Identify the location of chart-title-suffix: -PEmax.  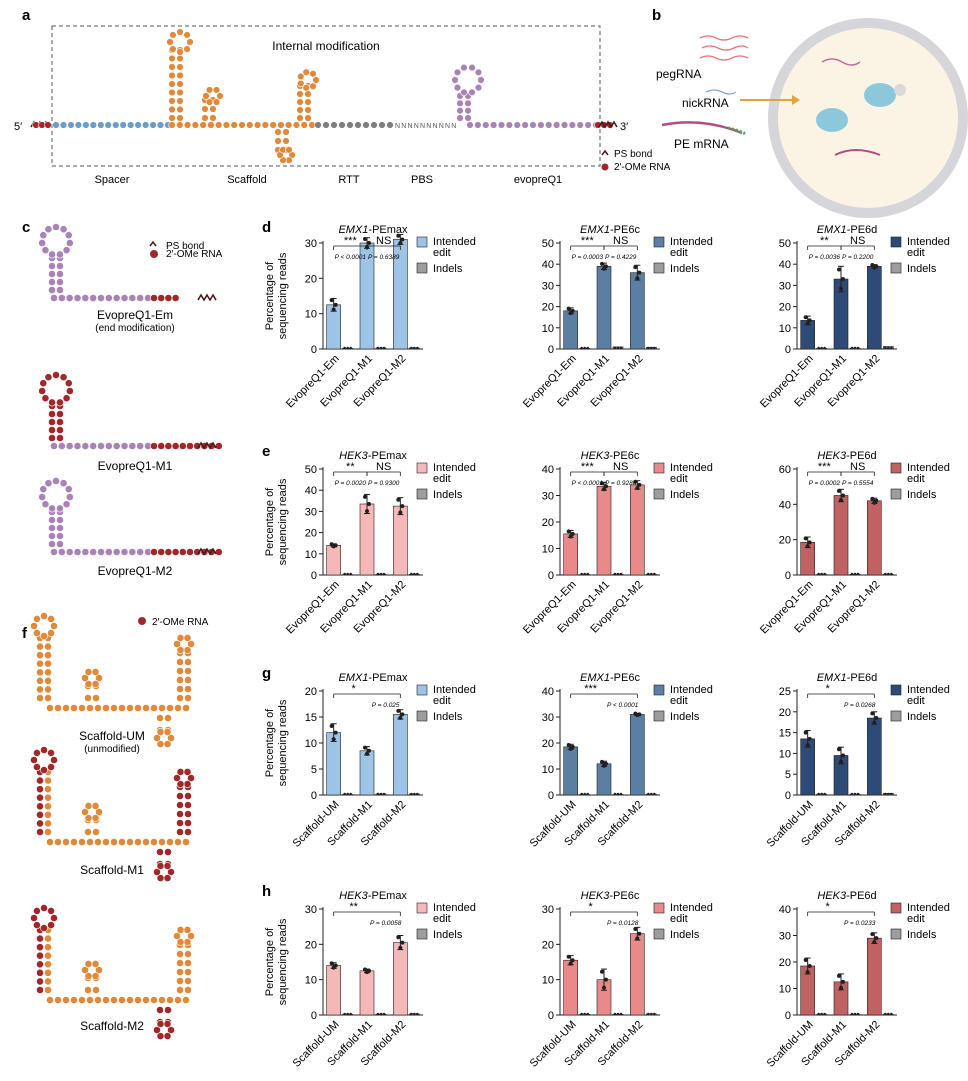
(388, 456).